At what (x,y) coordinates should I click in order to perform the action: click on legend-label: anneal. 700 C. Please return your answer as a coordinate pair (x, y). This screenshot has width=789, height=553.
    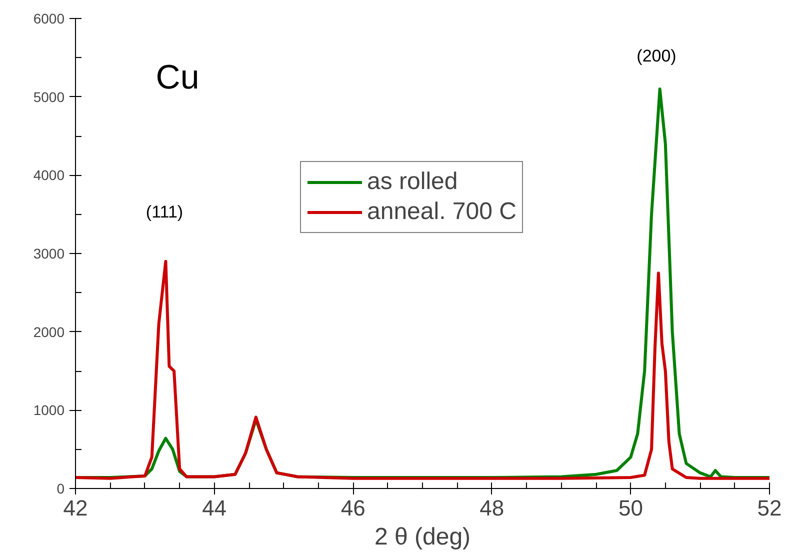
    Looking at the image, I should click on (441, 212).